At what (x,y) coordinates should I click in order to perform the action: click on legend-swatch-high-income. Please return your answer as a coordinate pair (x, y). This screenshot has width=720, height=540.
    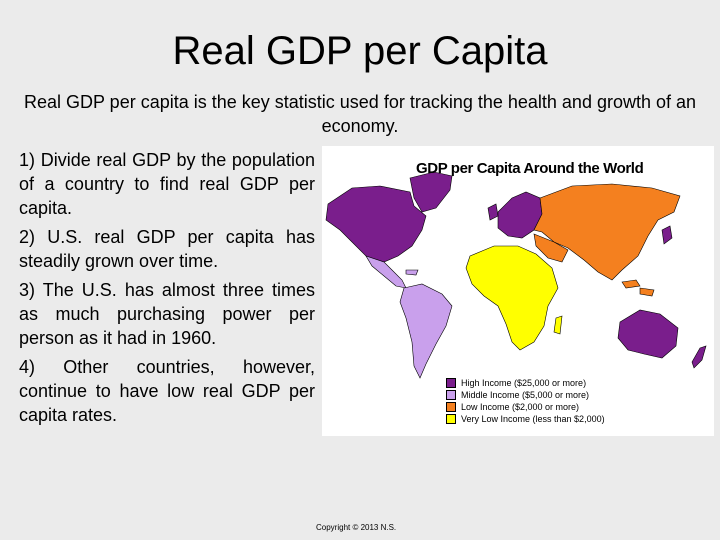
    Looking at the image, I should click on (451, 383).